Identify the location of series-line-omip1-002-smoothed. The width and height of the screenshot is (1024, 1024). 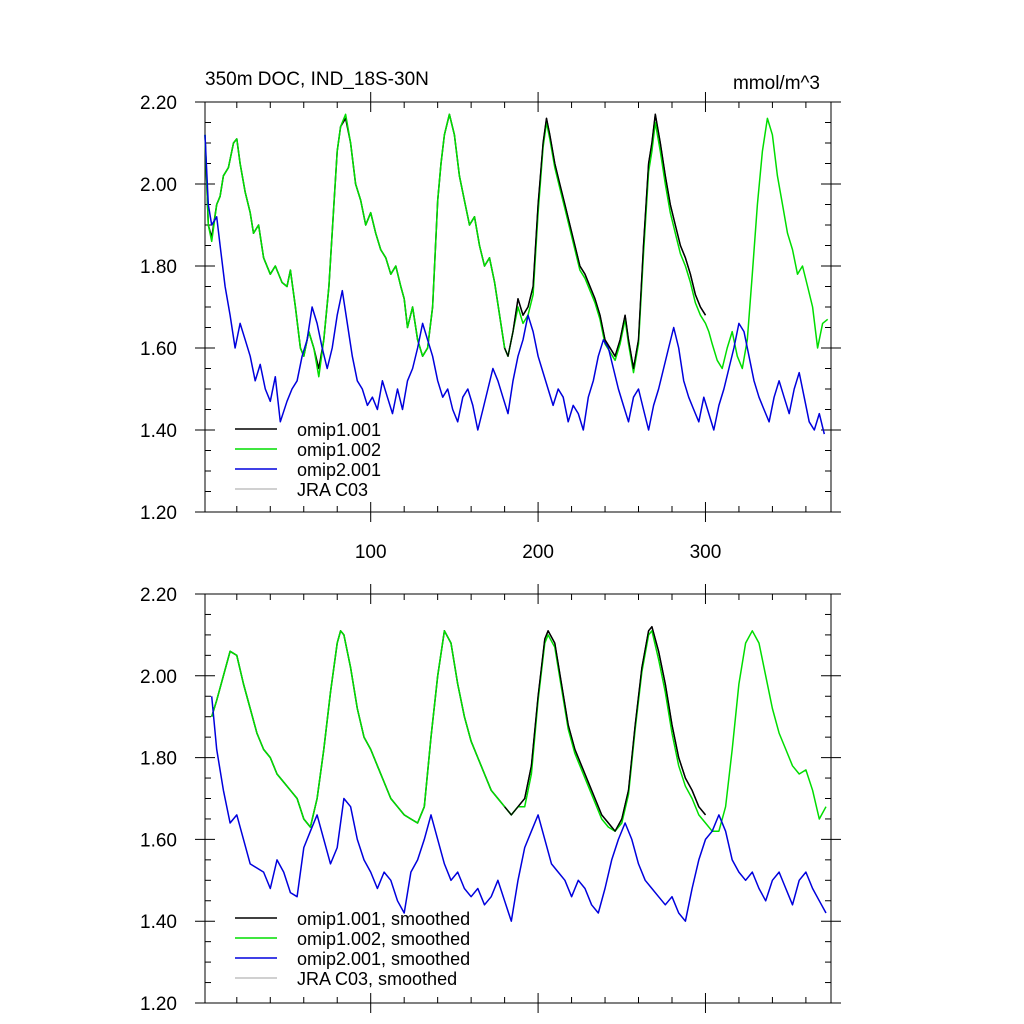
(518, 731).